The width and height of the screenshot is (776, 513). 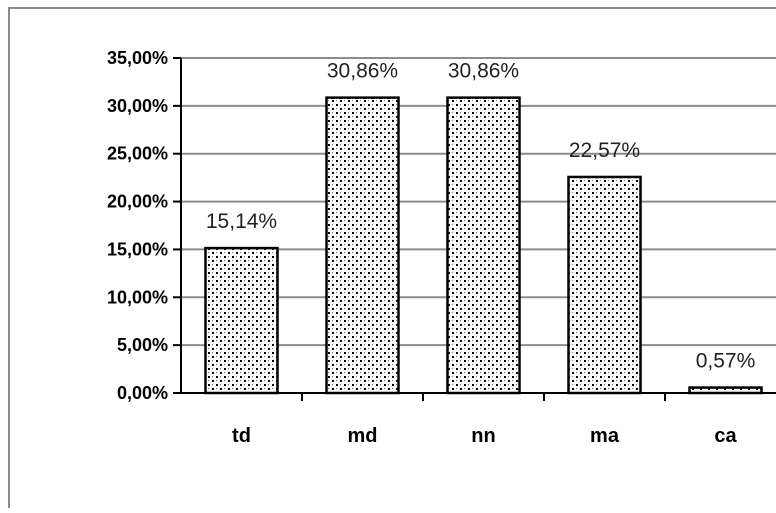 What do you see at coordinates (605, 436) in the screenshot?
I see `x-tick-label-ma: ma` at bounding box center [605, 436].